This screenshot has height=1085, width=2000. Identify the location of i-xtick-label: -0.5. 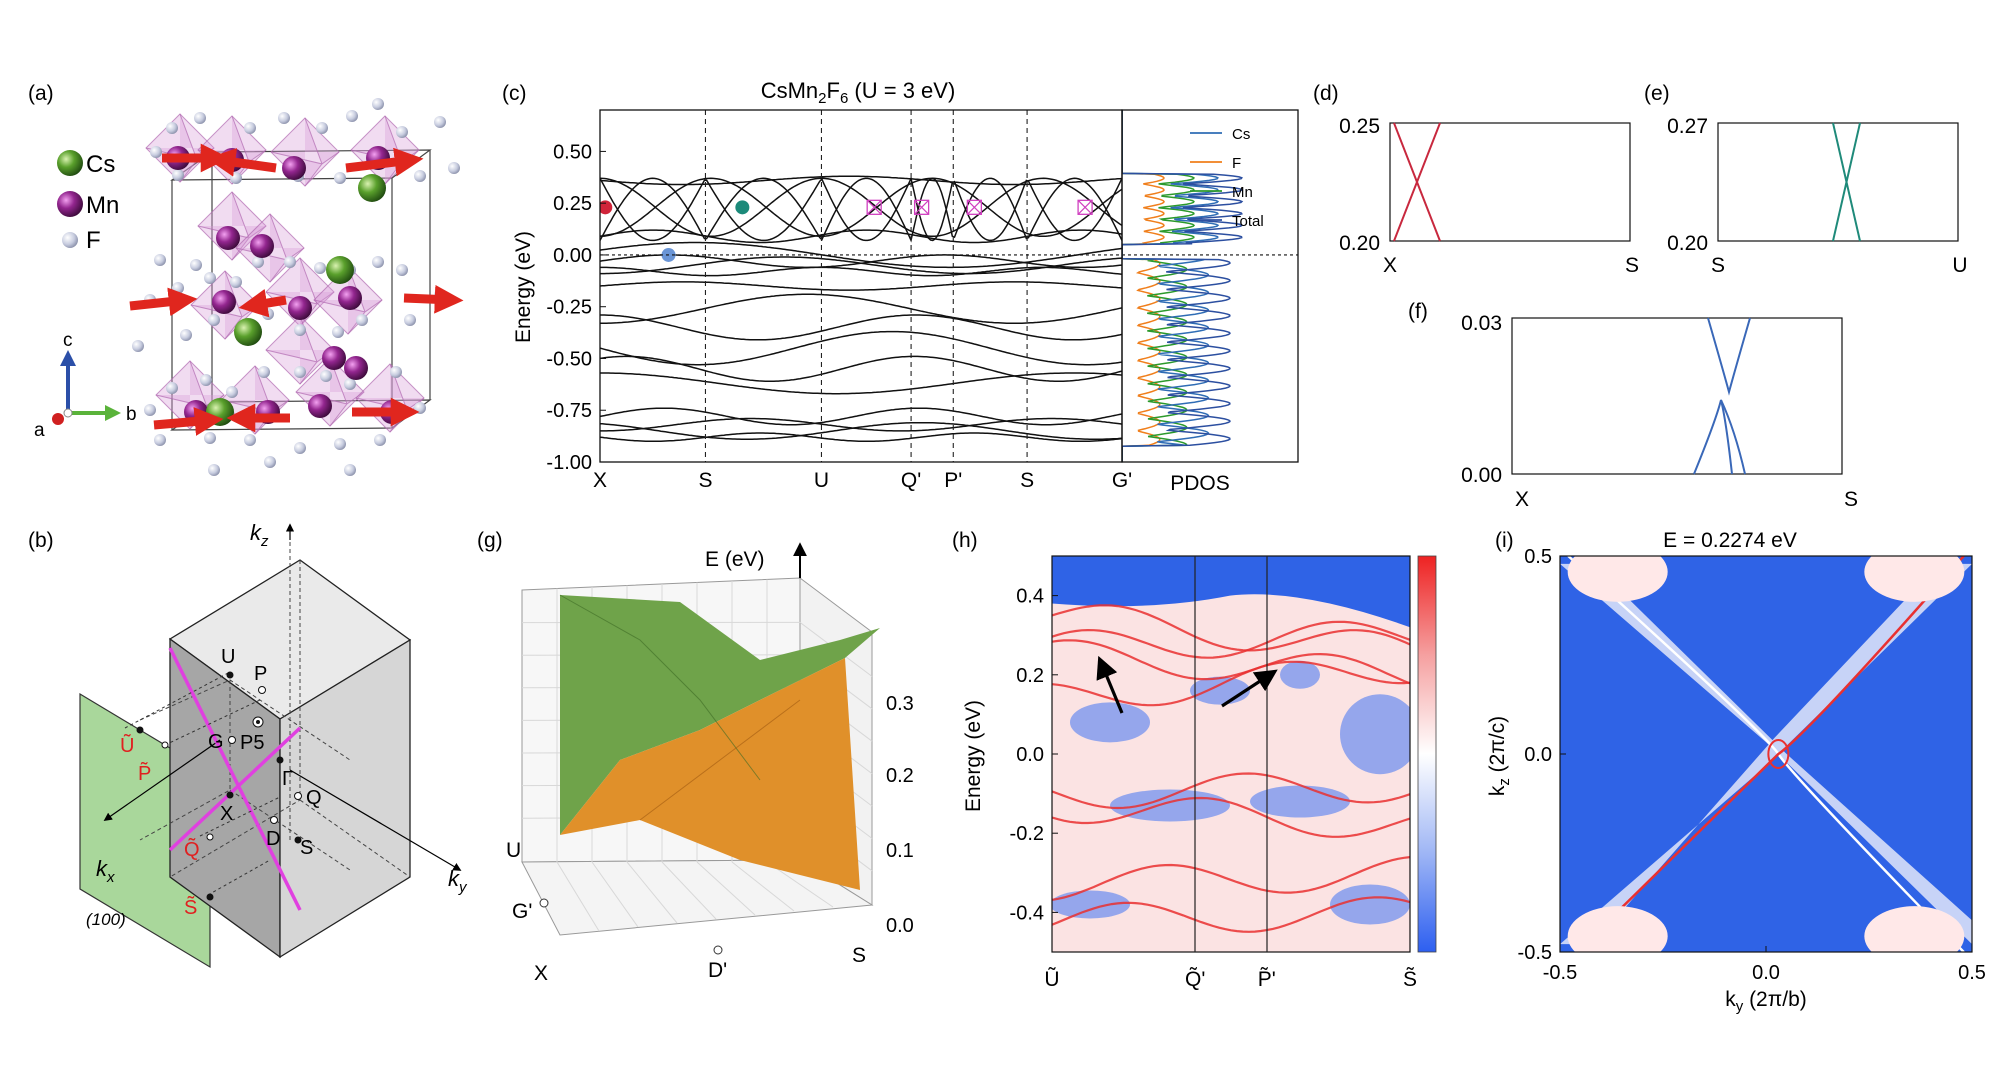
(1560, 973).